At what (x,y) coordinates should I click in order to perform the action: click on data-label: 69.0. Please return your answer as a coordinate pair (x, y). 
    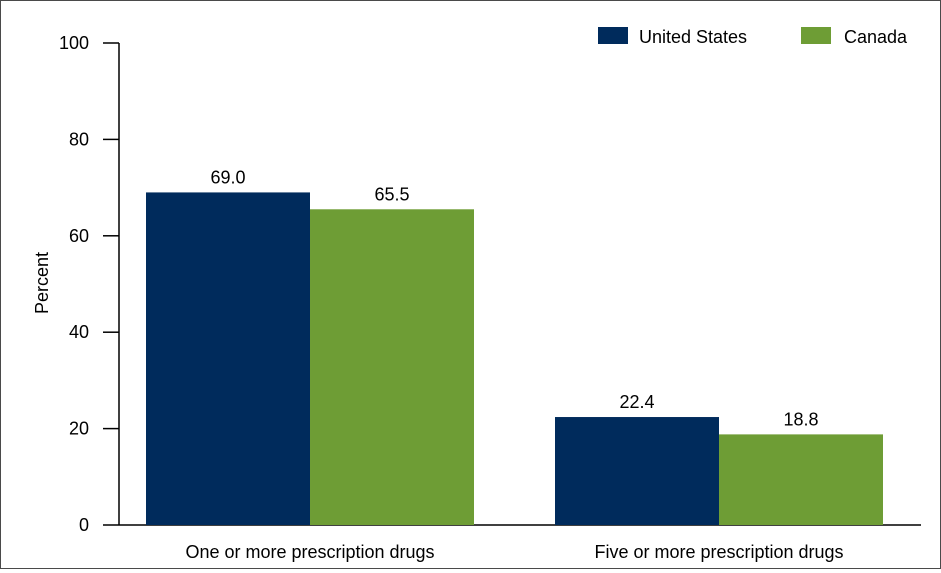
    Looking at the image, I should click on (227, 177).